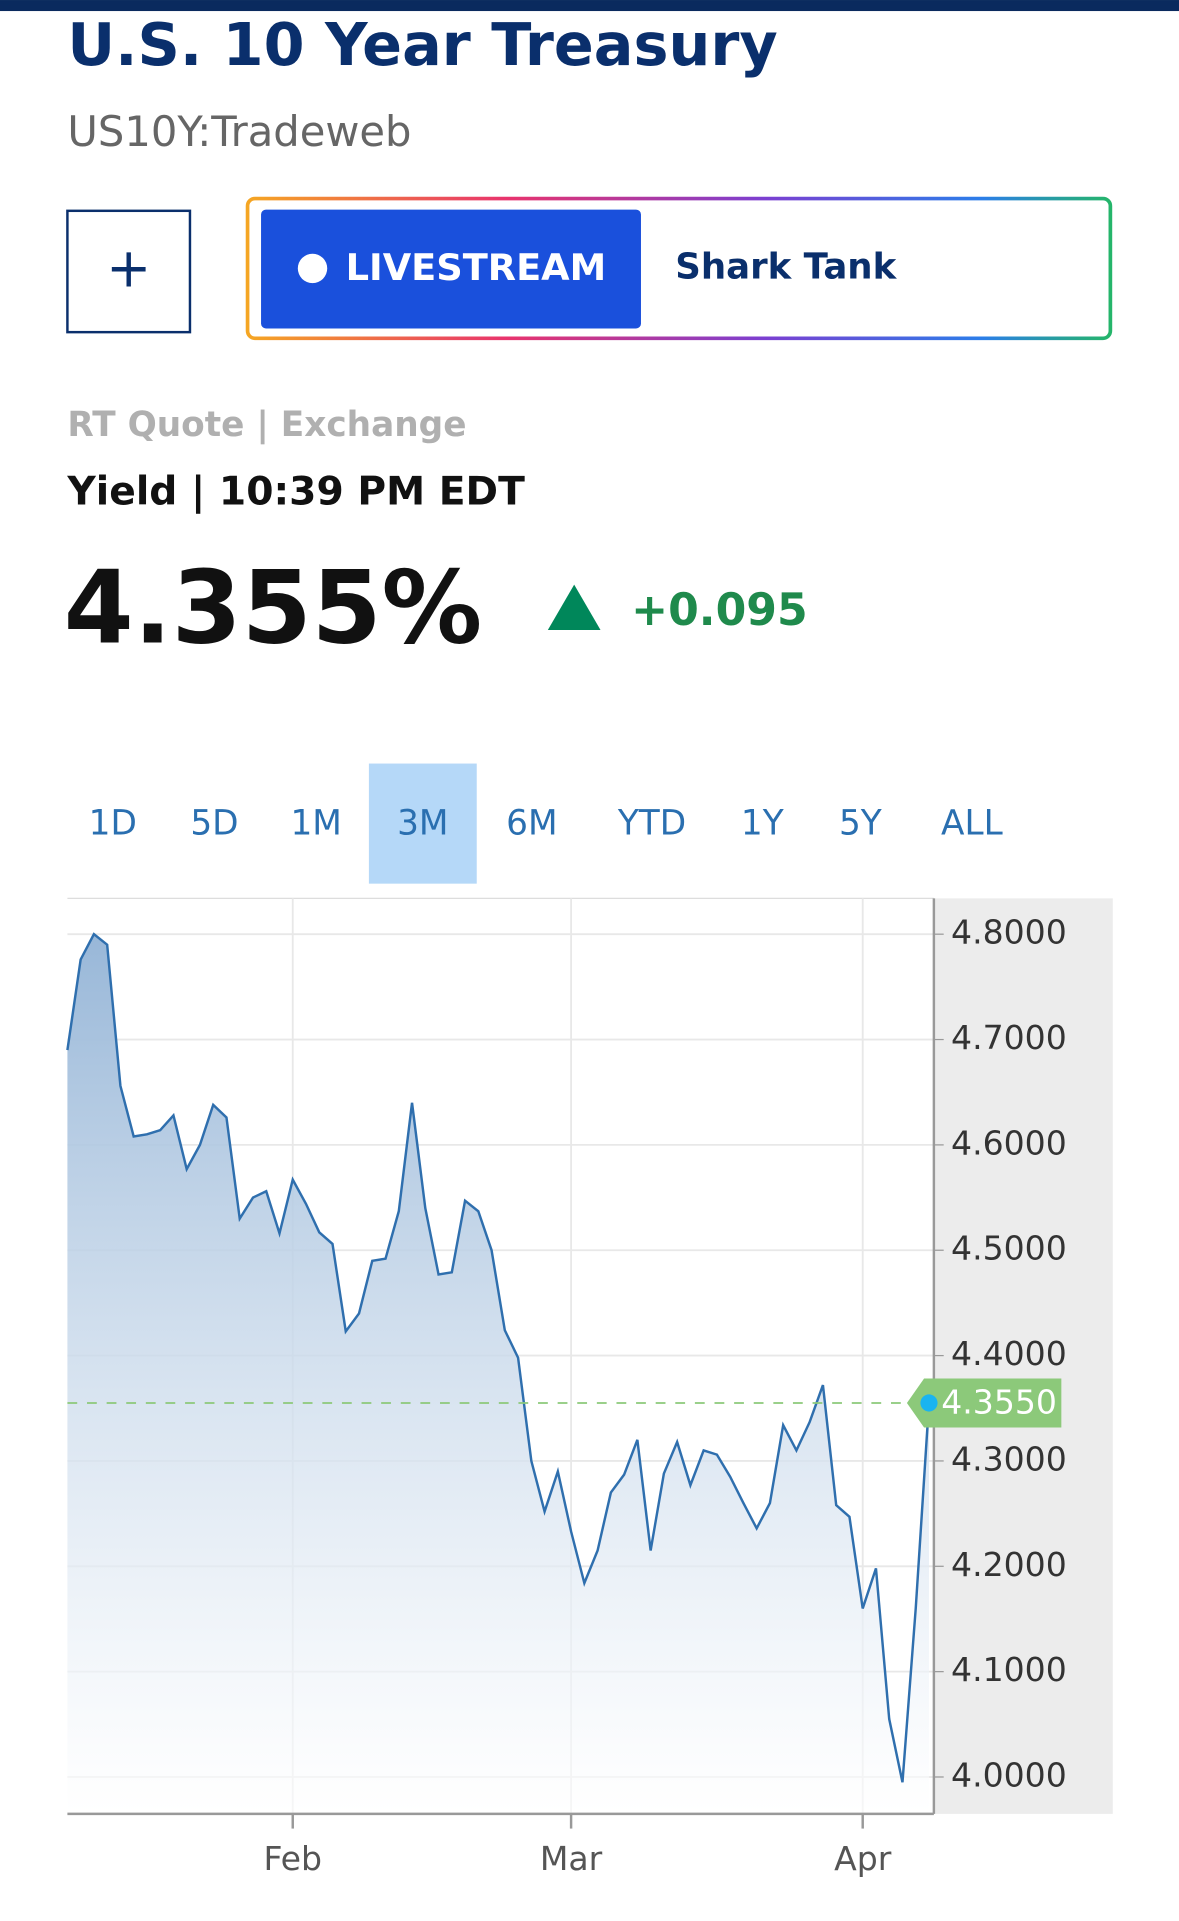 This screenshot has height=1921, width=1179. I want to click on y-tick-label: 4.7000, so click(1009, 1037).